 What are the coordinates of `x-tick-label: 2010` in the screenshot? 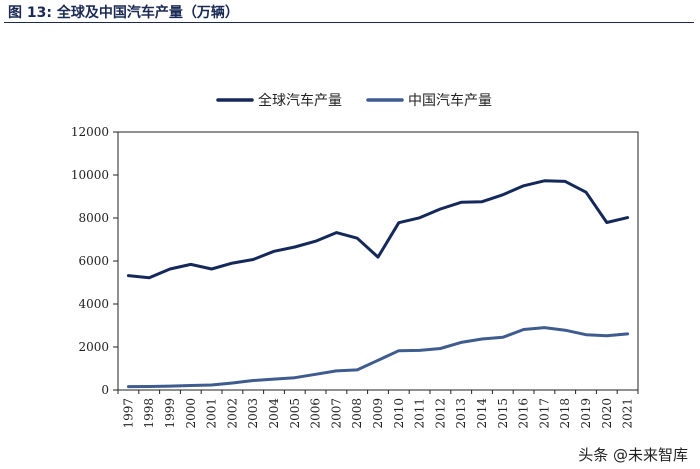 It's located at (399, 413).